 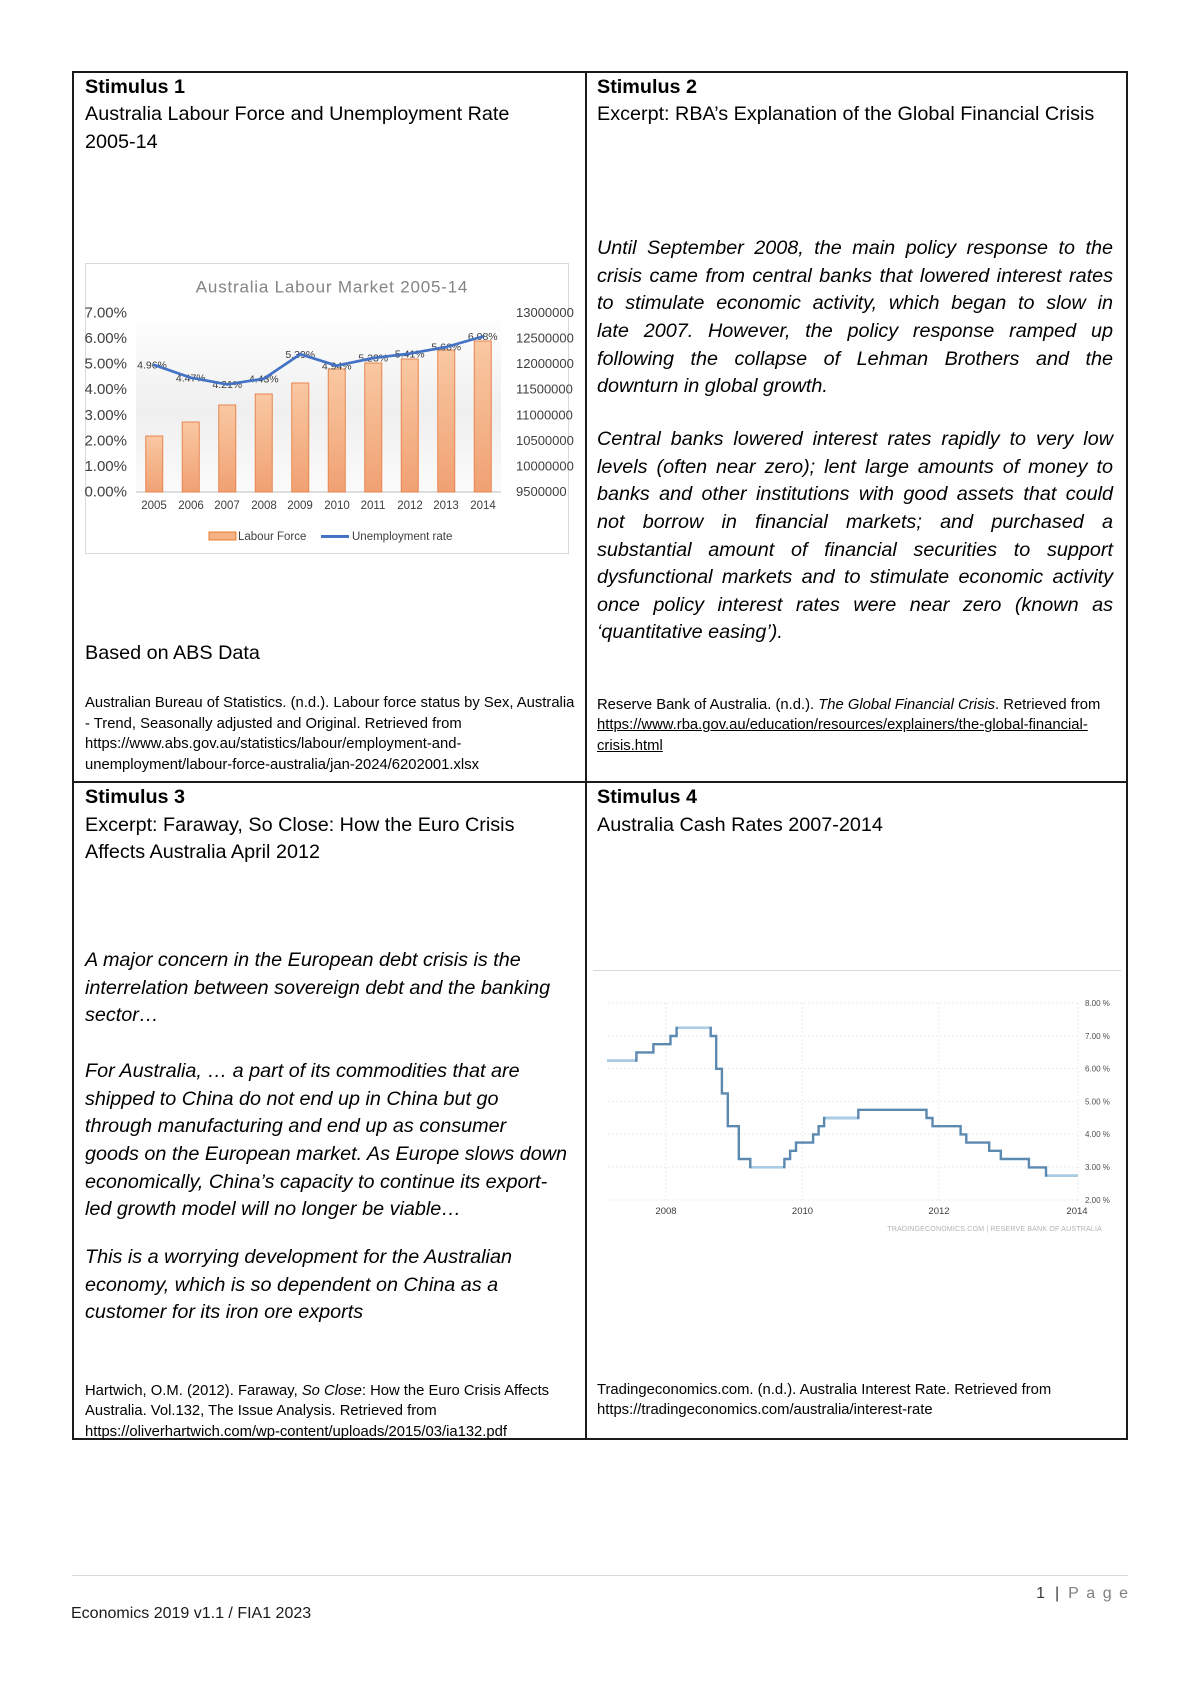 I want to click on svg-text: Labour Force, so click(x=272, y=537).